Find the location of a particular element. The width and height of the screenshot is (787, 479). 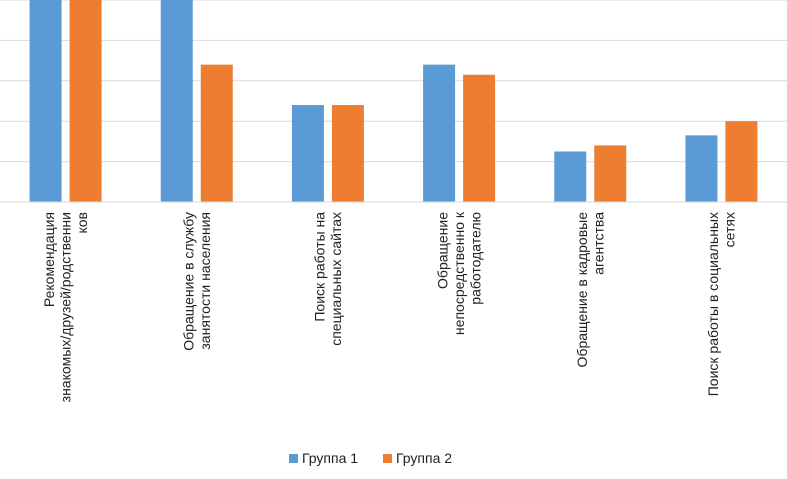

bar-series2-cat5 is located at coordinates (610, 173).